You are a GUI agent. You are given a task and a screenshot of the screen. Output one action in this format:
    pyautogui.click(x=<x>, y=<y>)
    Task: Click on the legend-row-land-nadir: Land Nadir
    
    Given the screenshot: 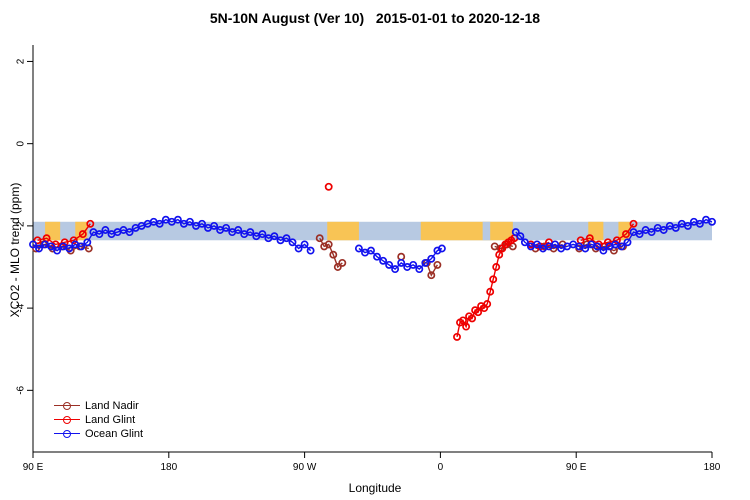 What is the action you would take?
    pyautogui.click(x=98, y=406)
    